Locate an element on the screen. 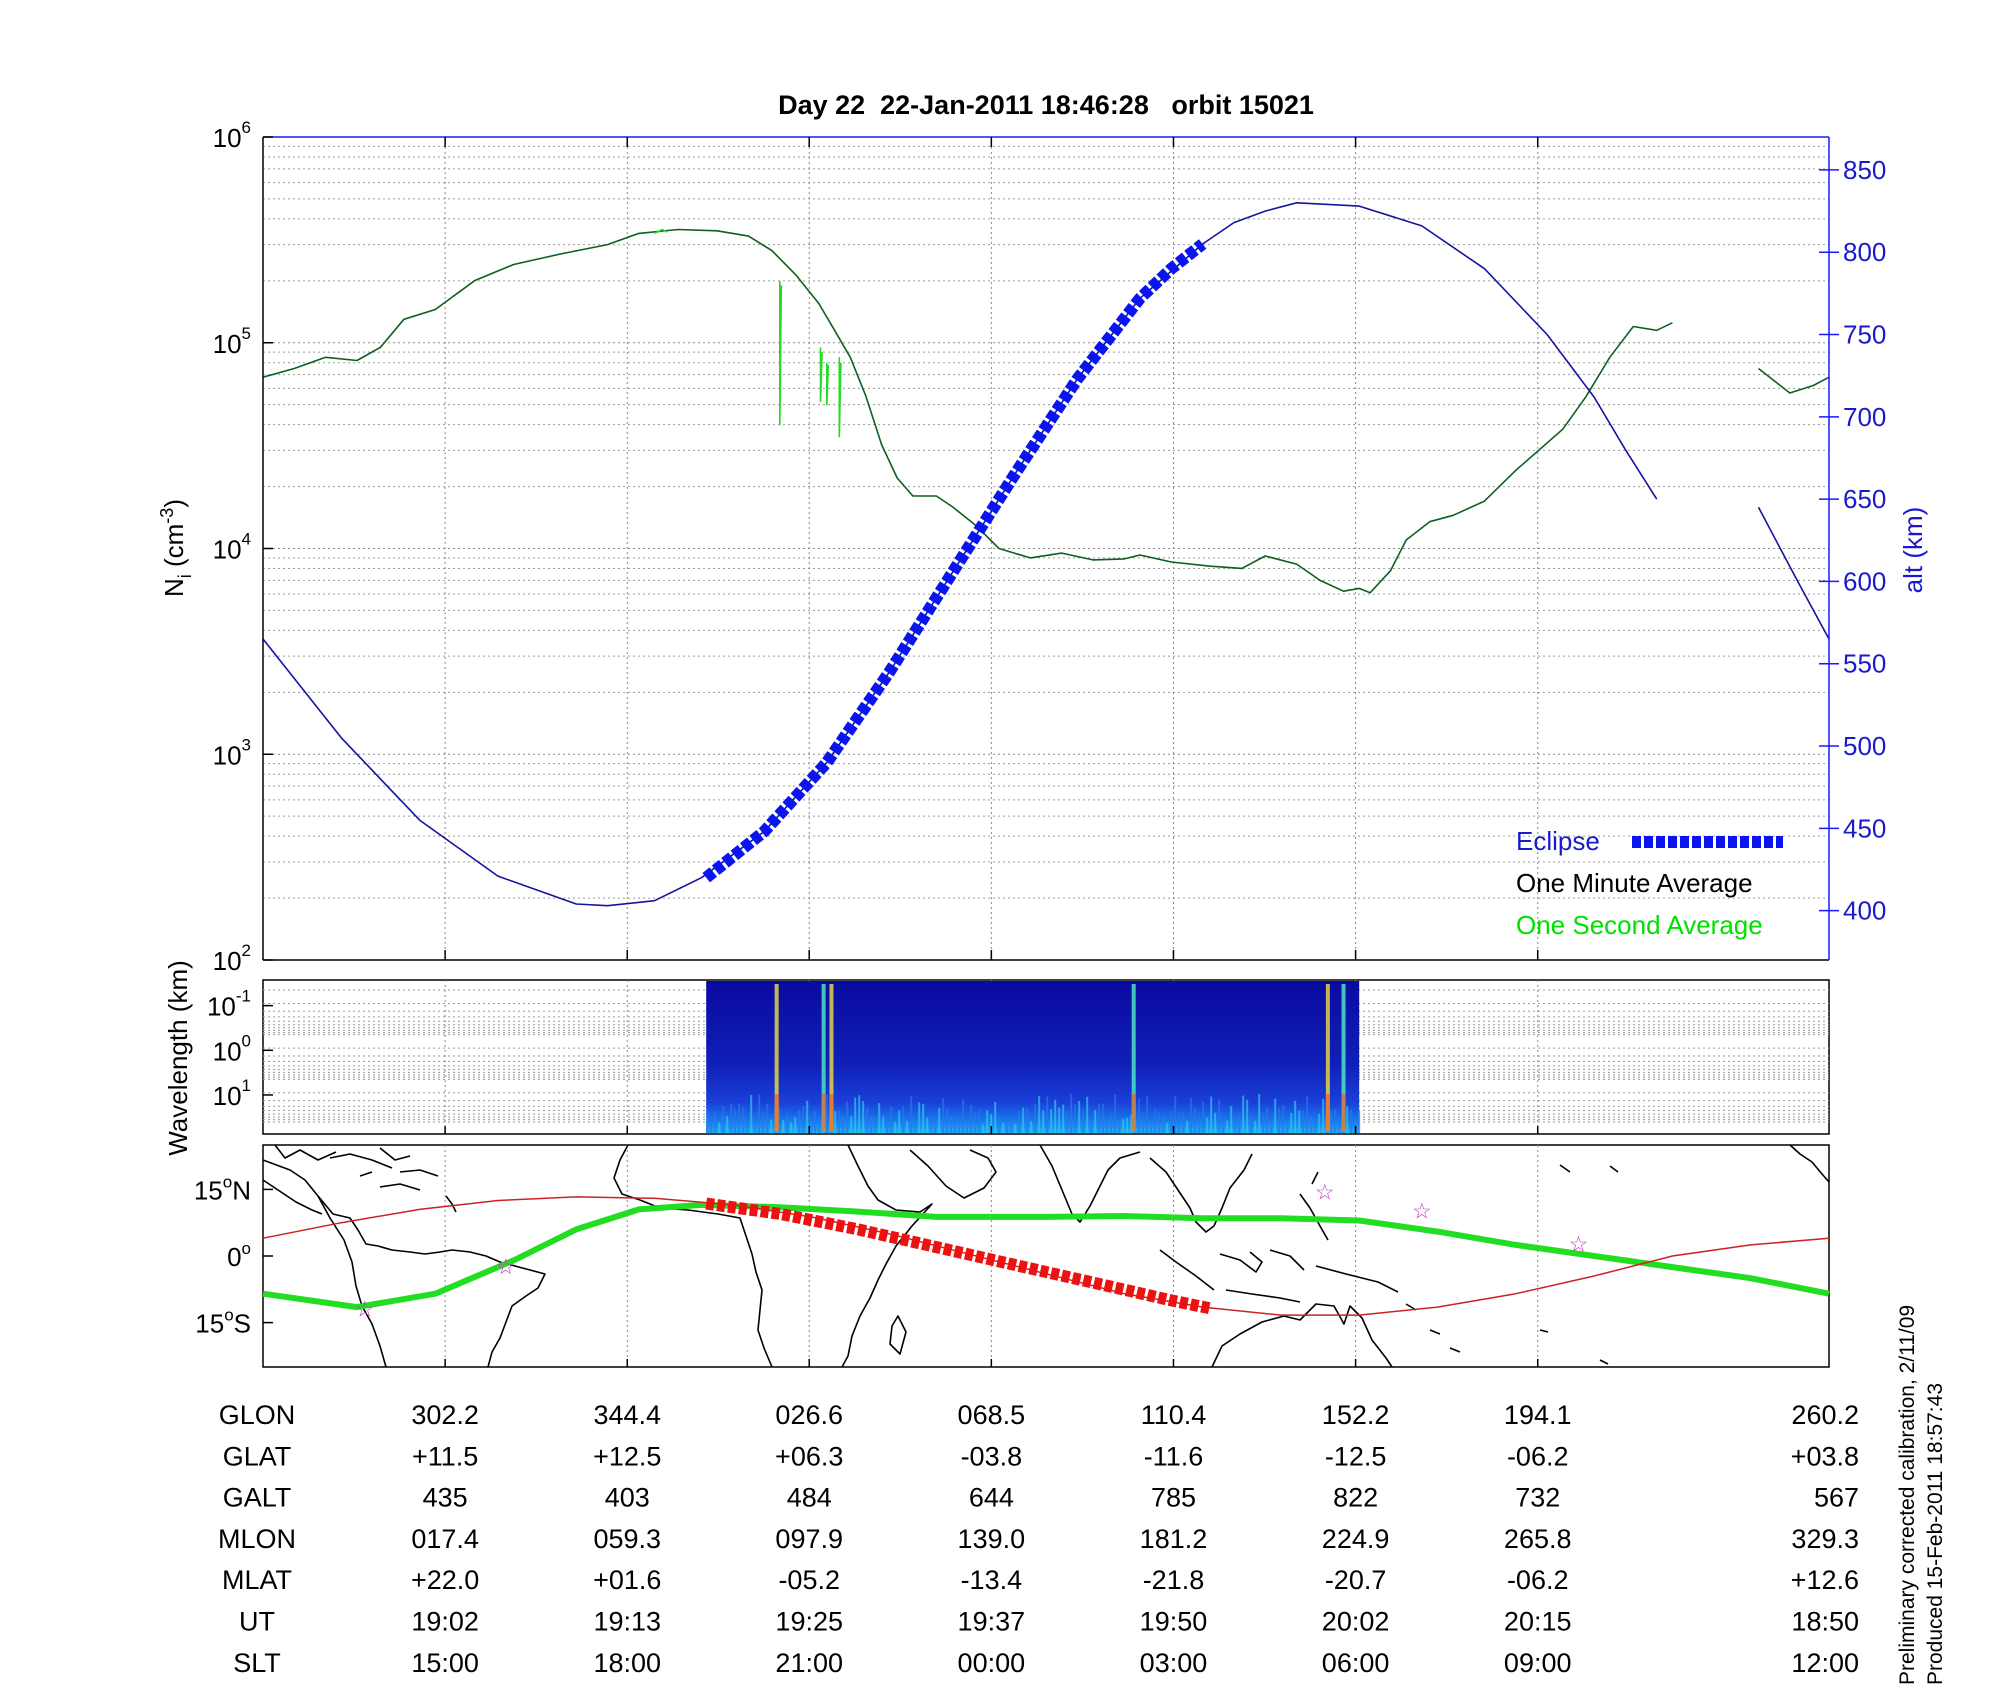  map-series: ☆ ☆ ☆ ☆ ☆ is located at coordinates (1046, 1250).